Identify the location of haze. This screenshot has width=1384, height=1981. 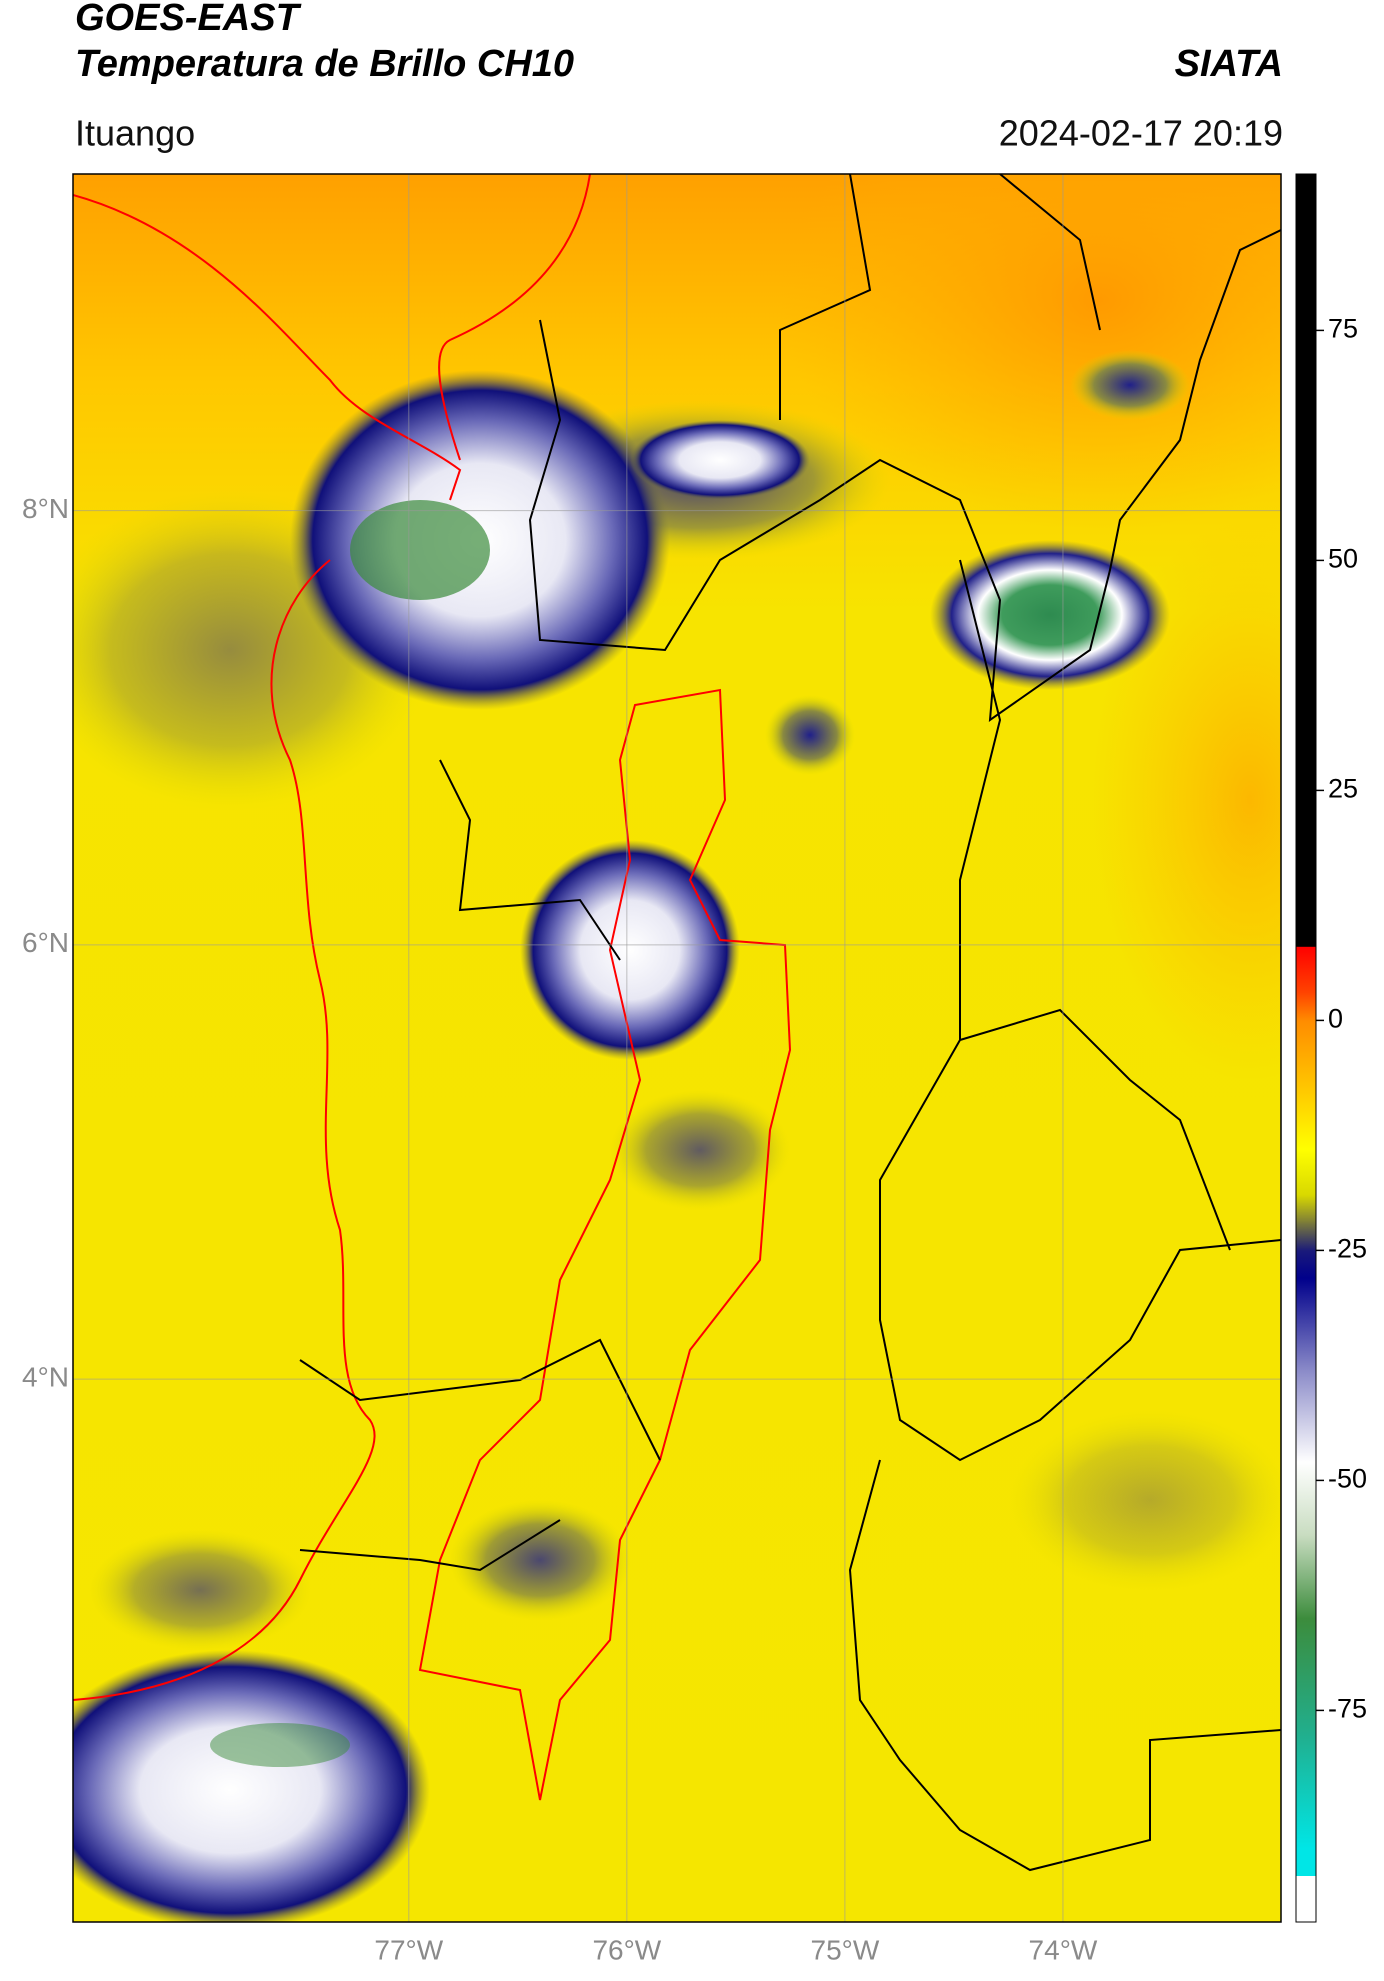
(1145, 1500).